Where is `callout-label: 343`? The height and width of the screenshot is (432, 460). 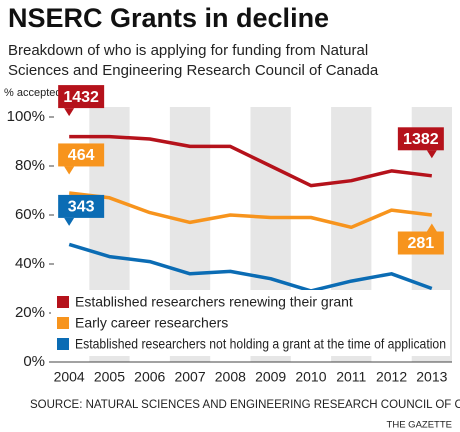
callout-label: 343 is located at coordinates (81, 207).